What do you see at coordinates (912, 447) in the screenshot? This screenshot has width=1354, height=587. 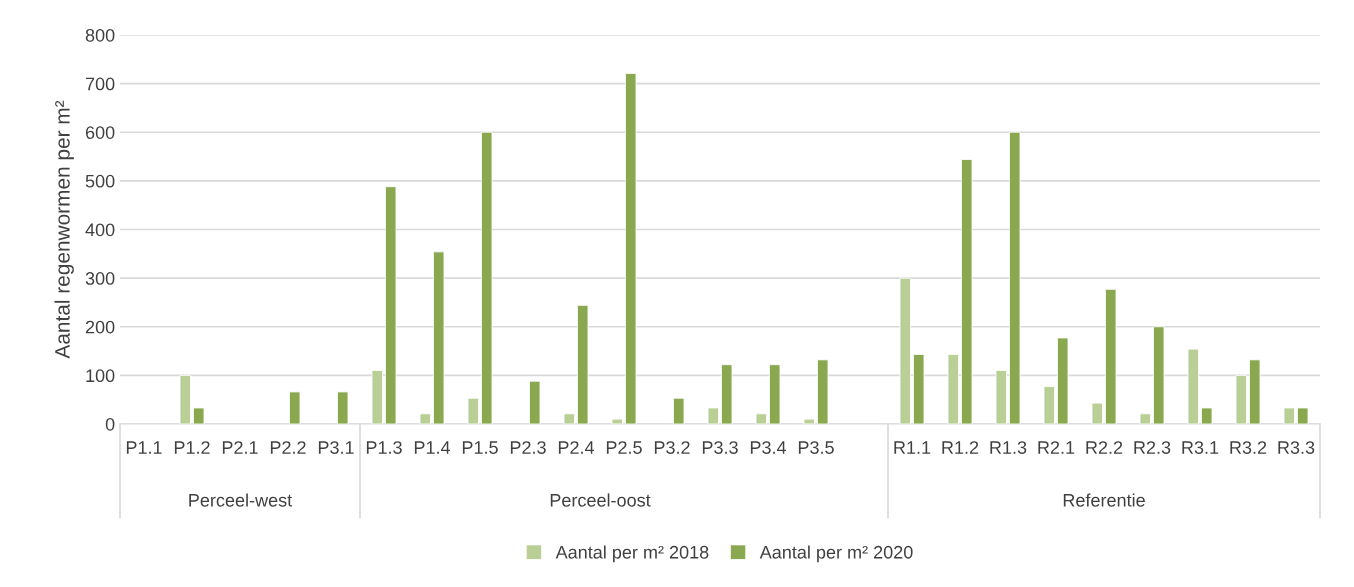 I see `x-tick-label: R1.1` at bounding box center [912, 447].